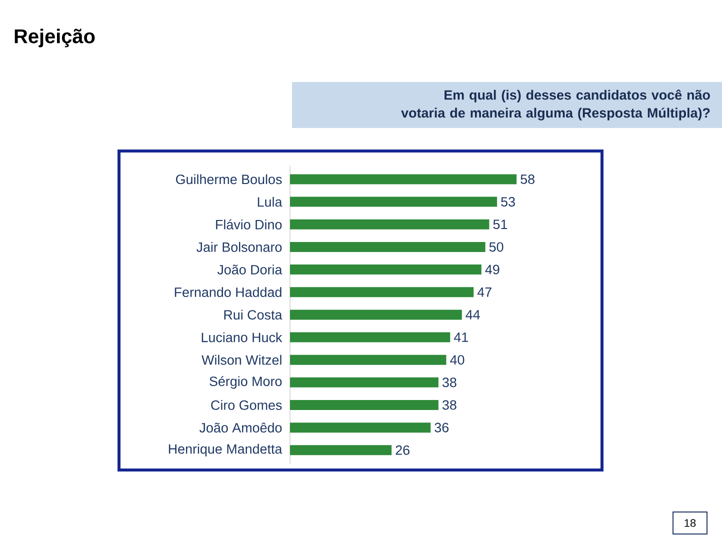 Image resolution: width=722 pixels, height=537 pixels. Describe the element at coordinates (690, 523) in the screenshot. I see `text: 18` at that location.